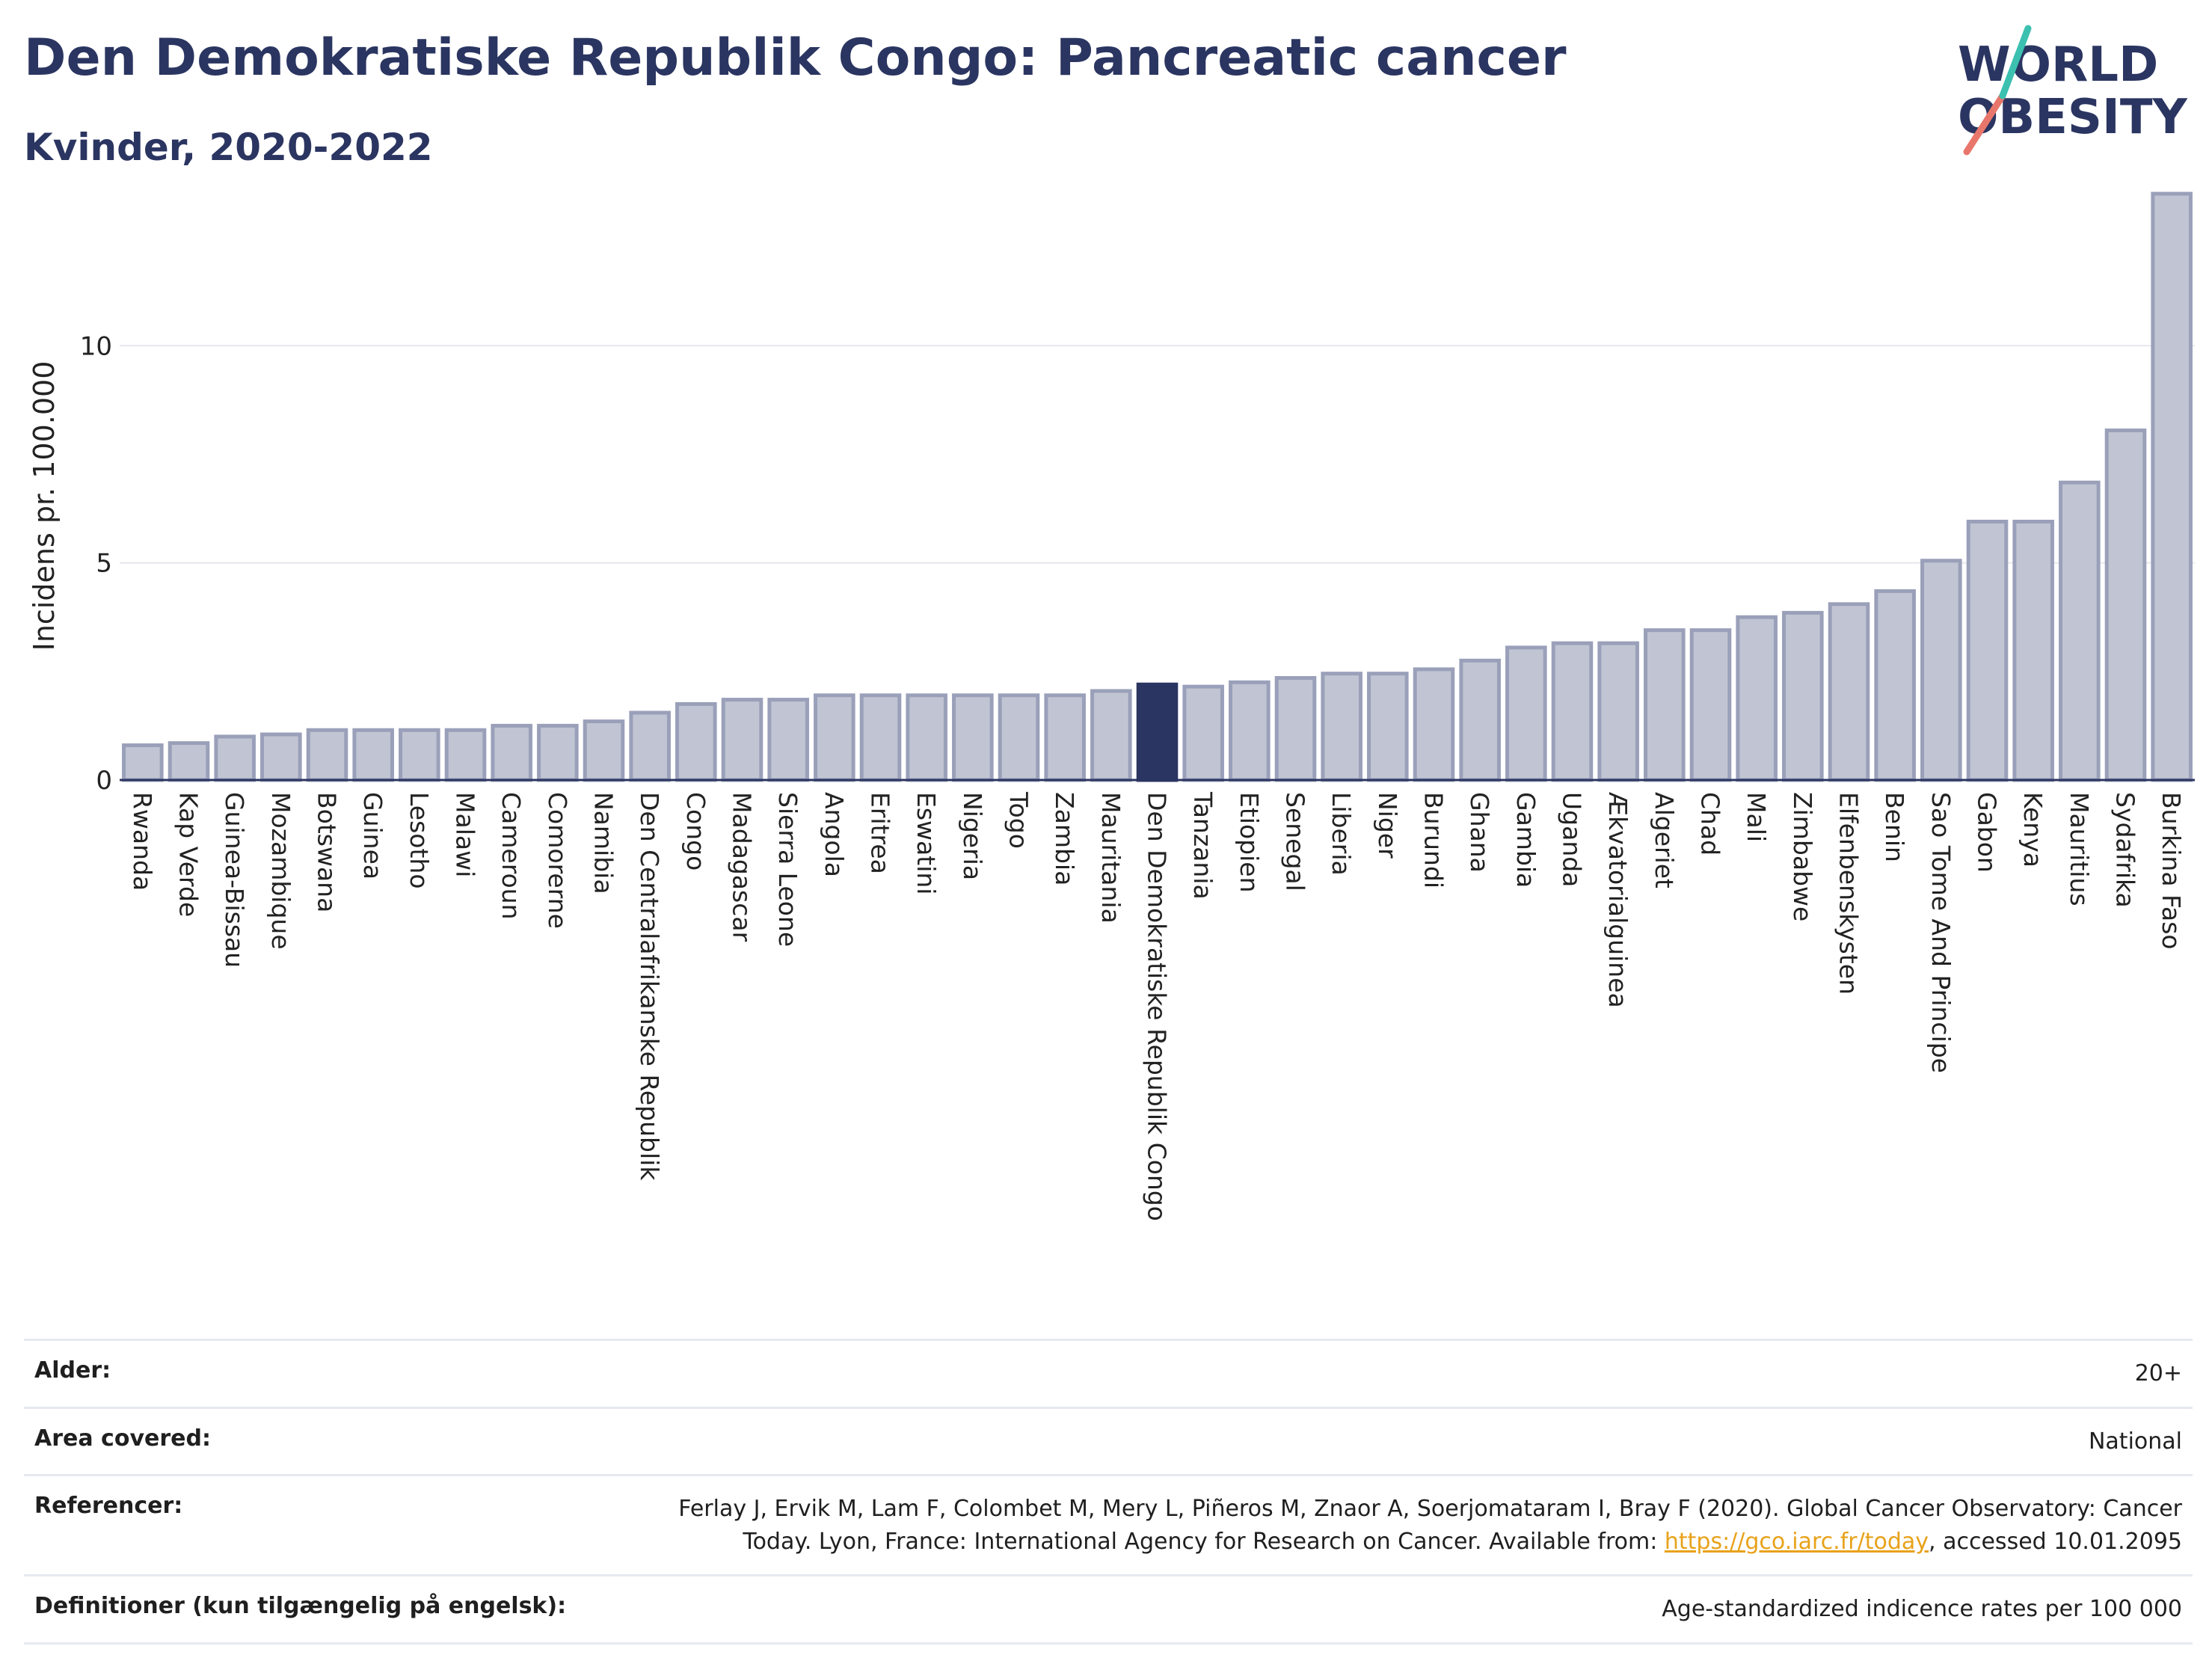  Describe the element at coordinates (742, 867) in the screenshot. I see `x-tick-label: Madagascar` at that location.